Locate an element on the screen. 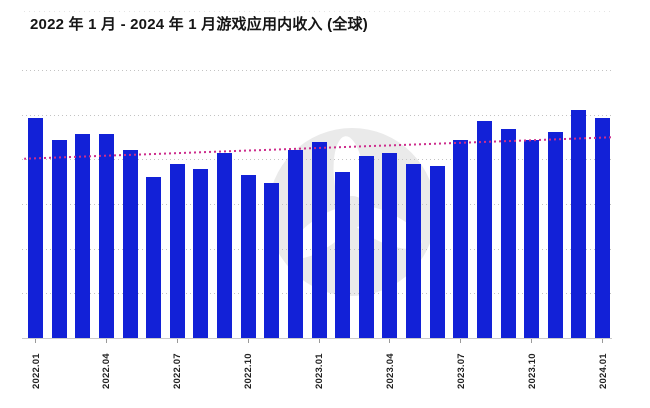 The width and height of the screenshot is (650, 408). x-axis-label-2023.07: 2023.07 is located at coordinates (461, 371).